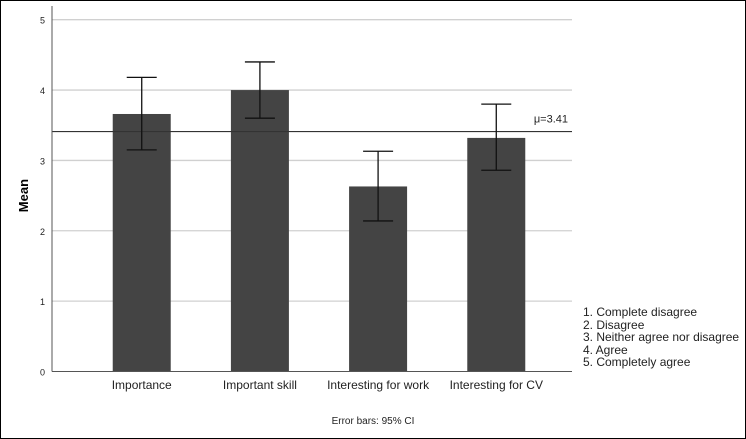 This screenshot has width=746, height=439. What do you see at coordinates (496, 385) in the screenshot?
I see `x-tick-label: Interesting for CV` at bounding box center [496, 385].